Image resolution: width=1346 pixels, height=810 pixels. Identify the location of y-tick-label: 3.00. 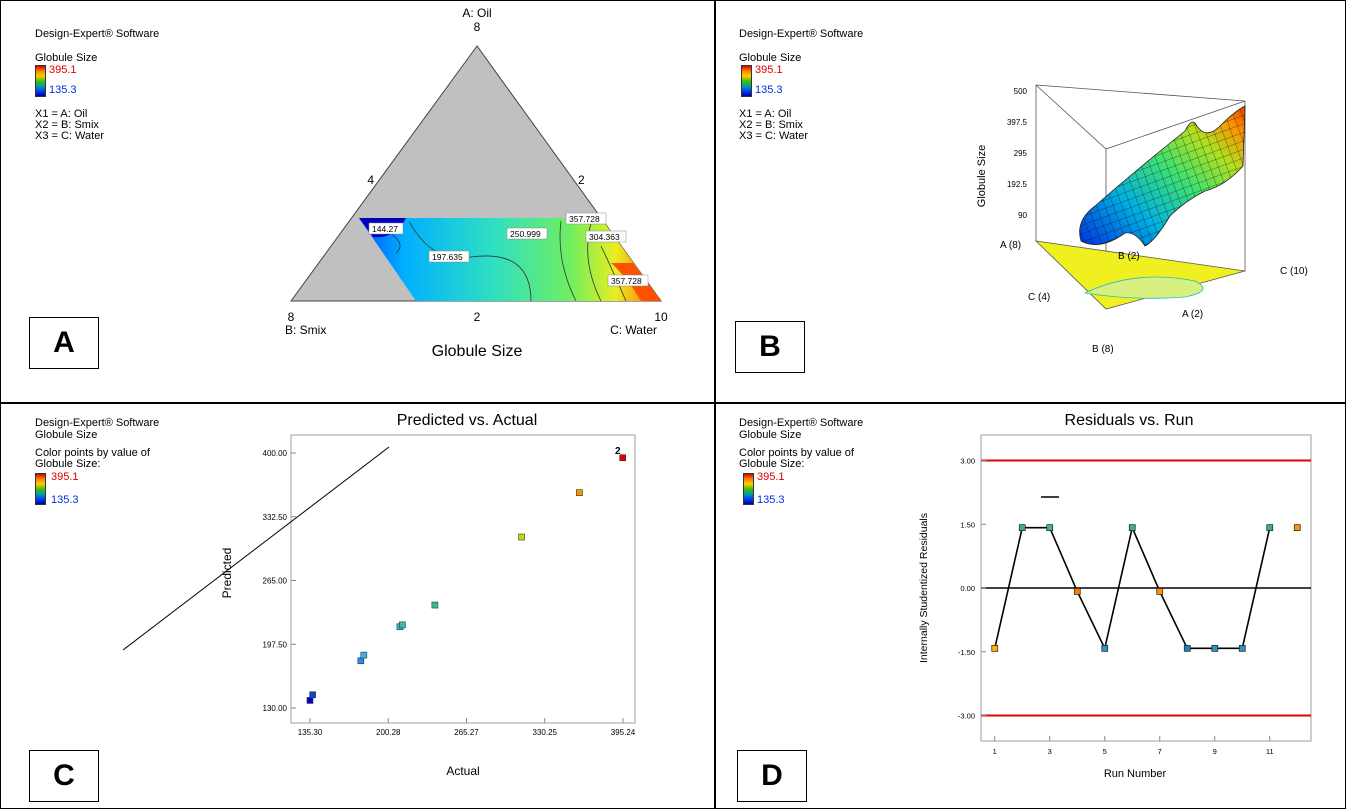
(967, 461).